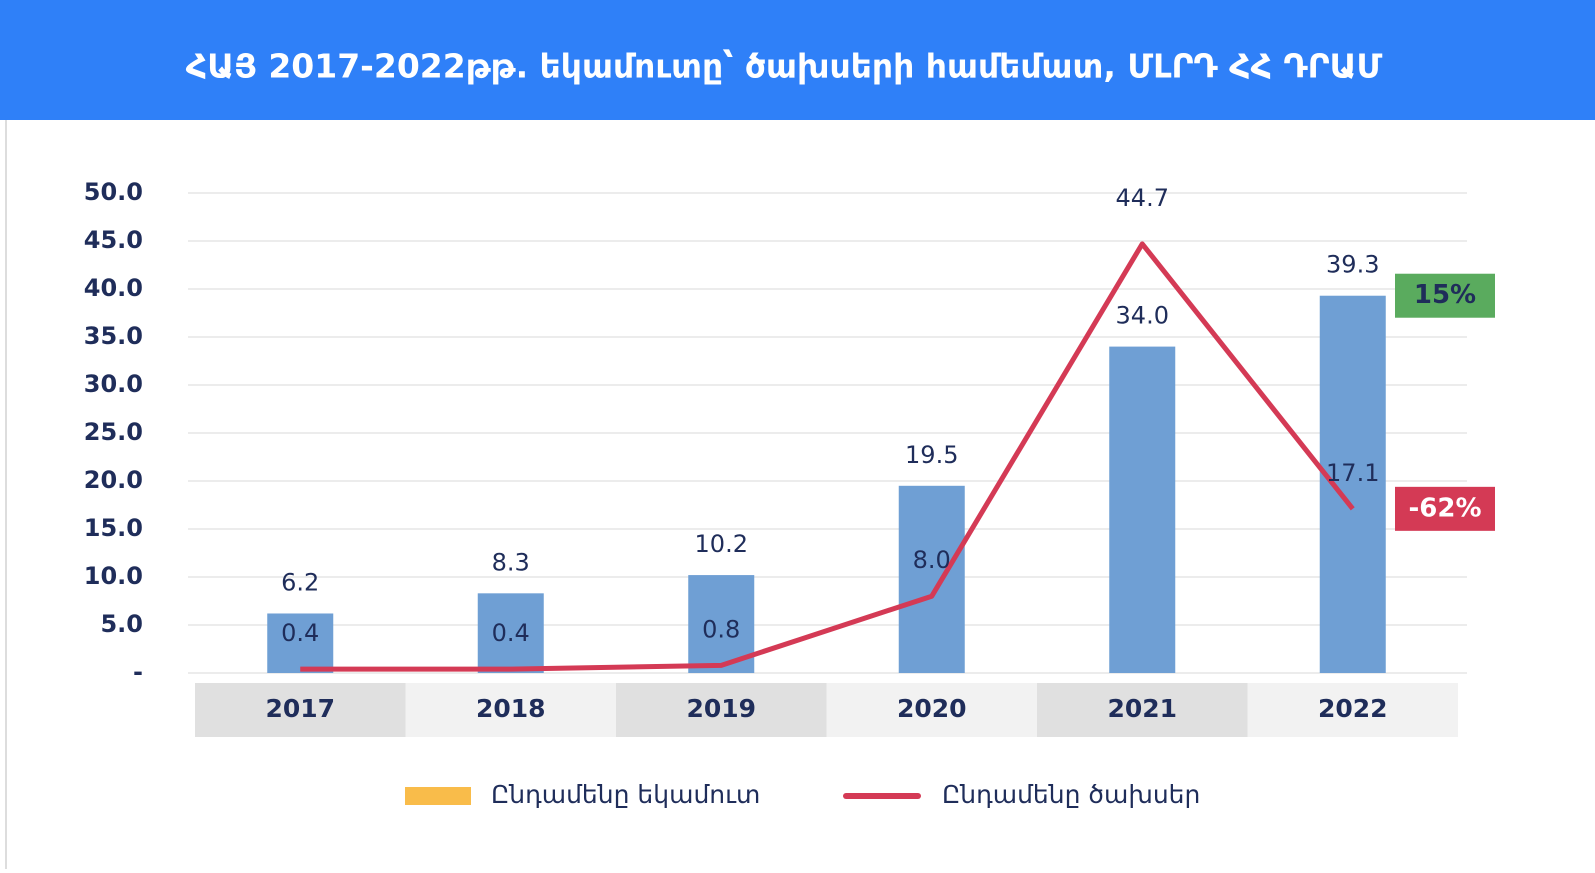 Image resolution: width=1595 pixels, height=873 pixels. What do you see at coordinates (300, 582) in the screenshot?
I see `bar-value-label: 6.2` at bounding box center [300, 582].